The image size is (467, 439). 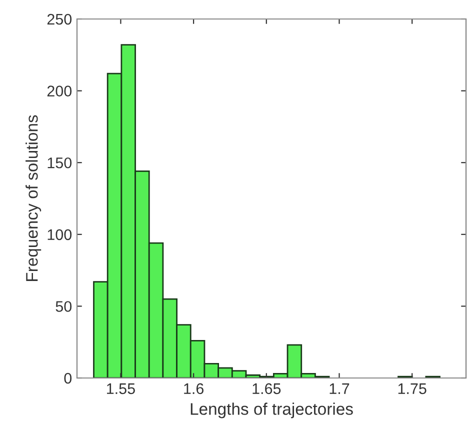 I want to click on y-tick-label: 150, so click(x=60, y=162).